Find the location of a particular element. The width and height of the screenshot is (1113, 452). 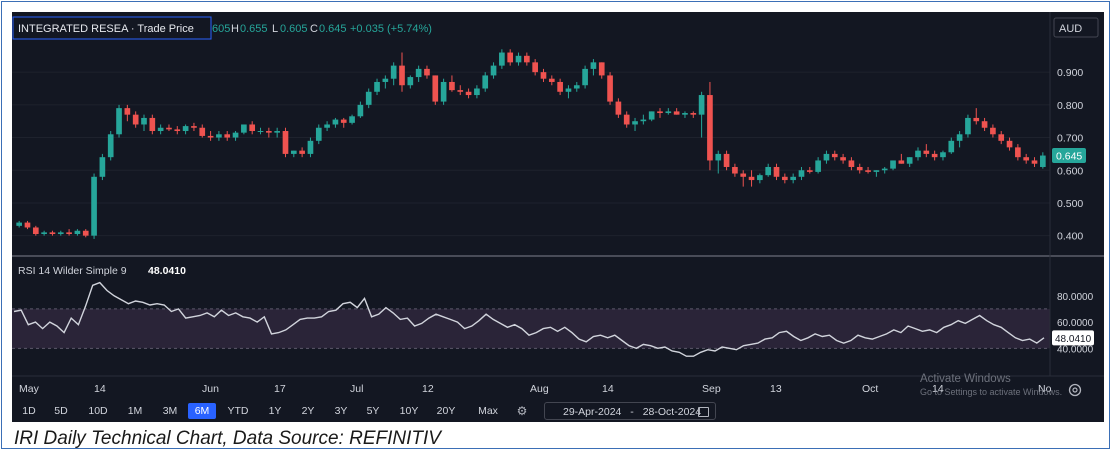

legend-low-value: 0.605 is located at coordinates (294, 29).